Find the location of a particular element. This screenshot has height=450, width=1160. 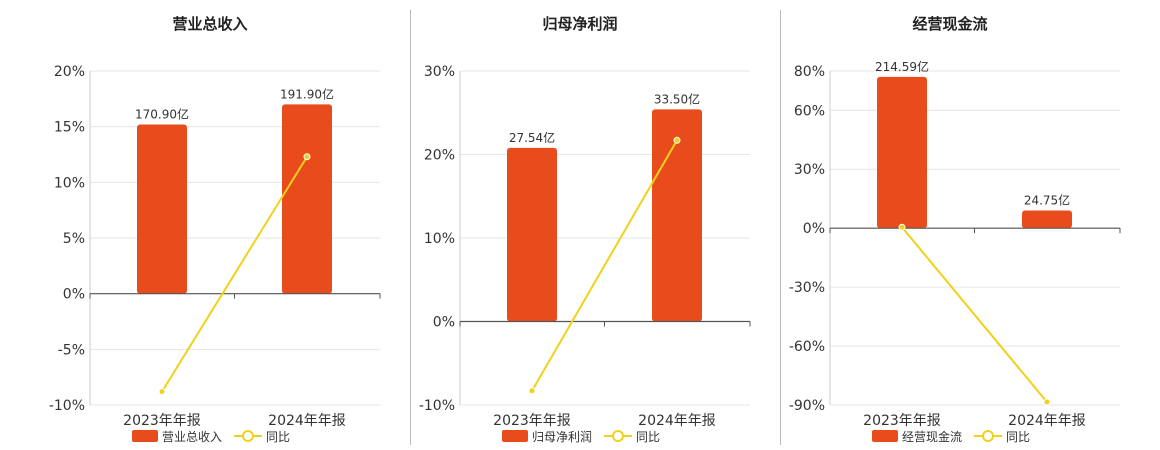

y-tick-label: -30% is located at coordinates (807, 288).